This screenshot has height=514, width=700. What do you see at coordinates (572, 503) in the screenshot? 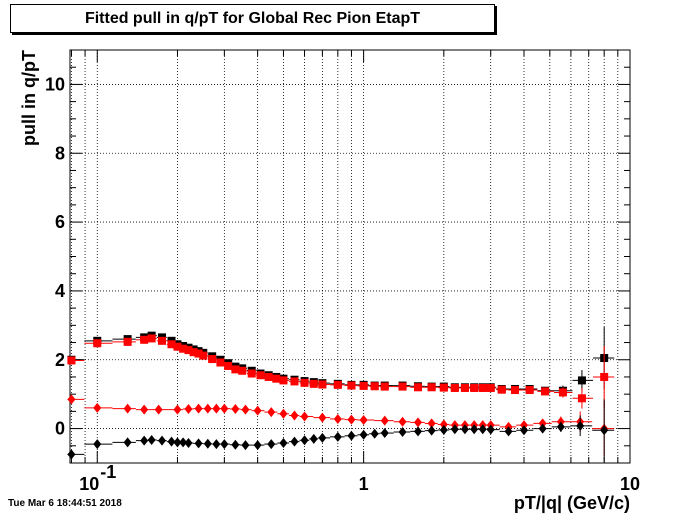
I see `x-axis-label: pT/|q| (GeV/c)` at bounding box center [572, 503].